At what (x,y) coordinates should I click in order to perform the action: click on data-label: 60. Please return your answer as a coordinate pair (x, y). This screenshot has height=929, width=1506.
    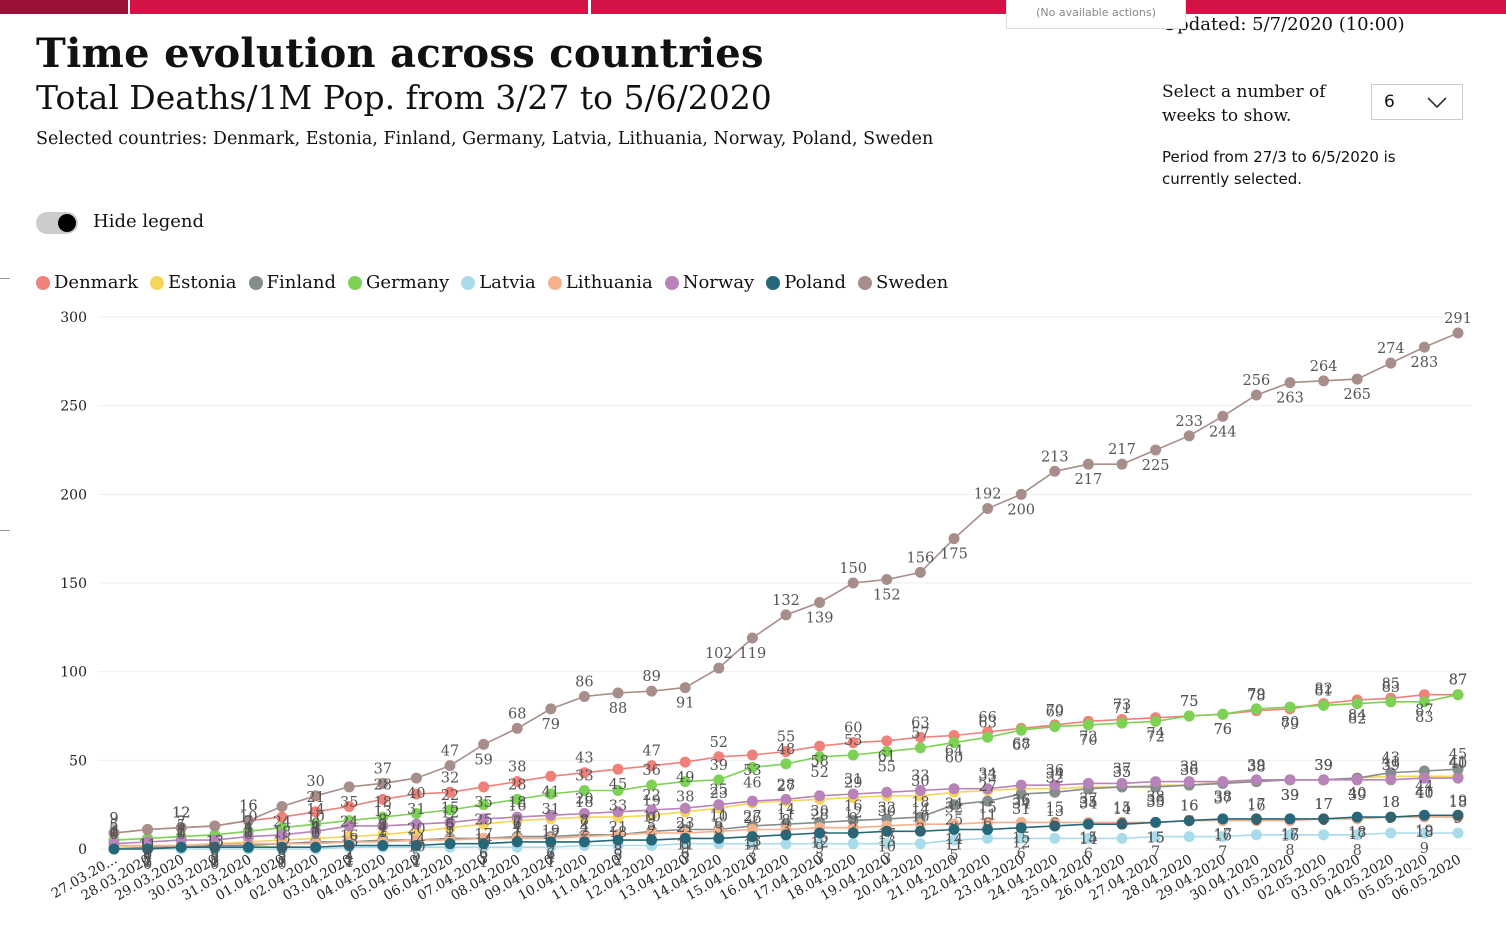
    Looking at the image, I should click on (853, 729).